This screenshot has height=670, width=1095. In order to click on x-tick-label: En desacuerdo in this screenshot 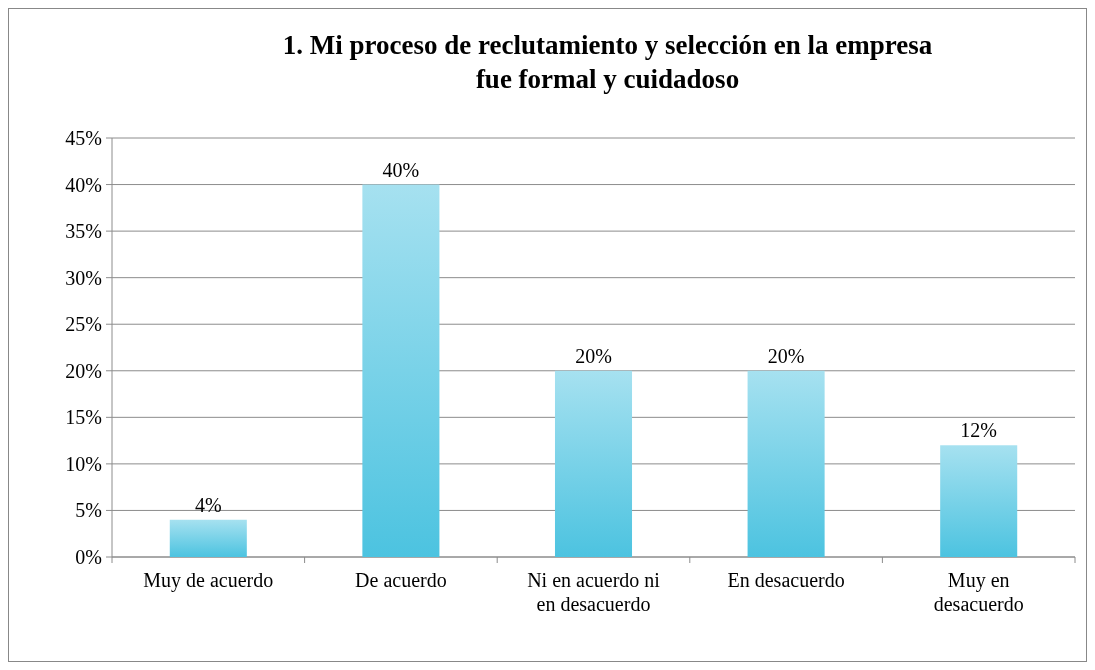, I will do `click(786, 580)`.